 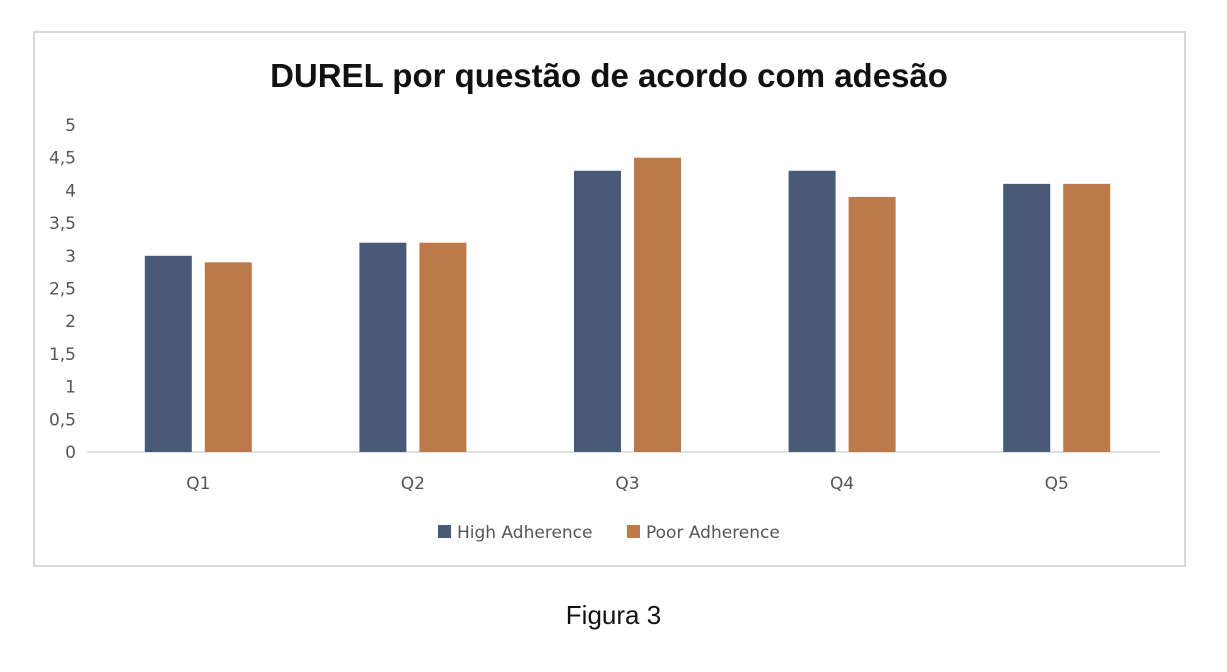 I want to click on y-tick-label: 3, so click(x=70, y=257).